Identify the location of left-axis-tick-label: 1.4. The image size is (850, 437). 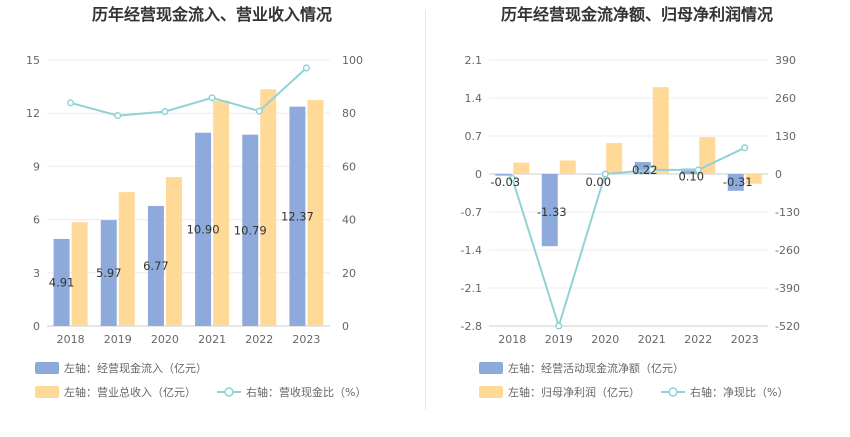
(474, 98).